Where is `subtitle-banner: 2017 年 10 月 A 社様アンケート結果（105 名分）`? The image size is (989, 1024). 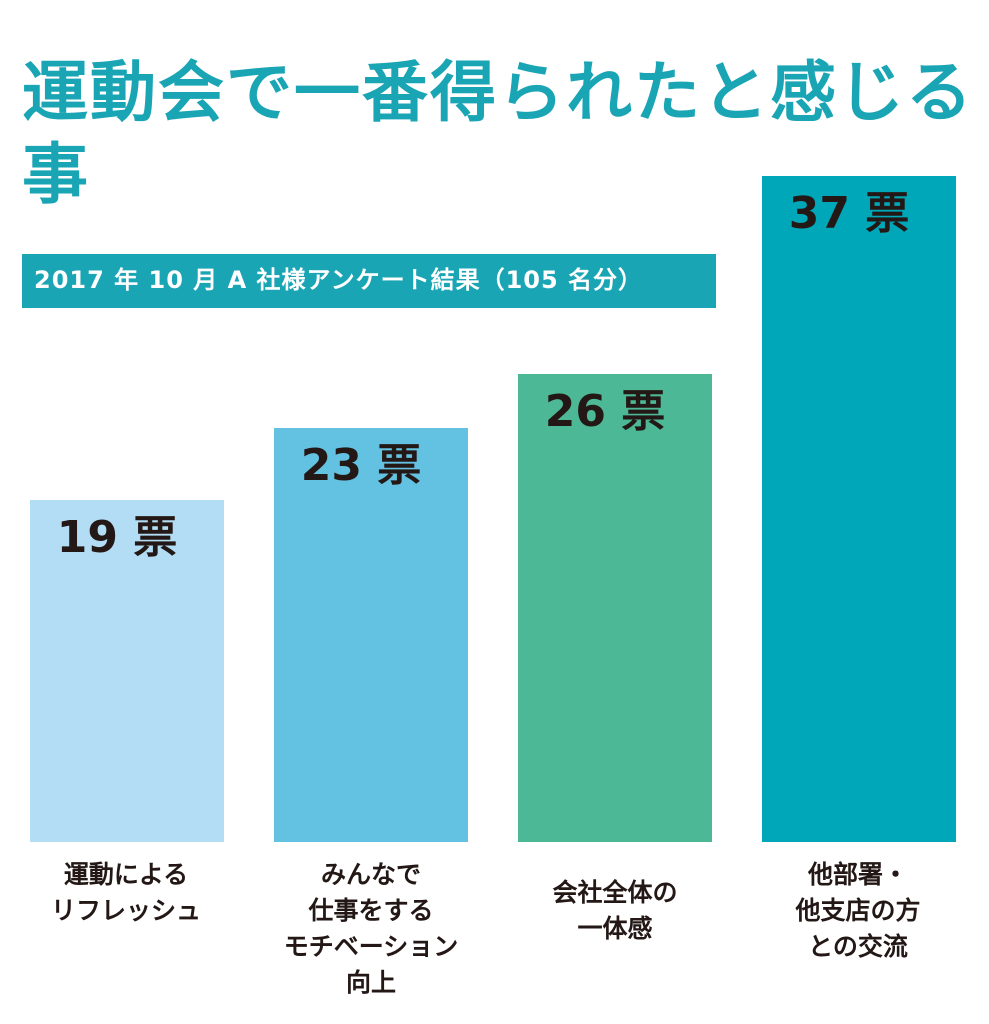 subtitle-banner: 2017 年 10 月 A 社様アンケート結果（105 名分） is located at coordinates (369, 281).